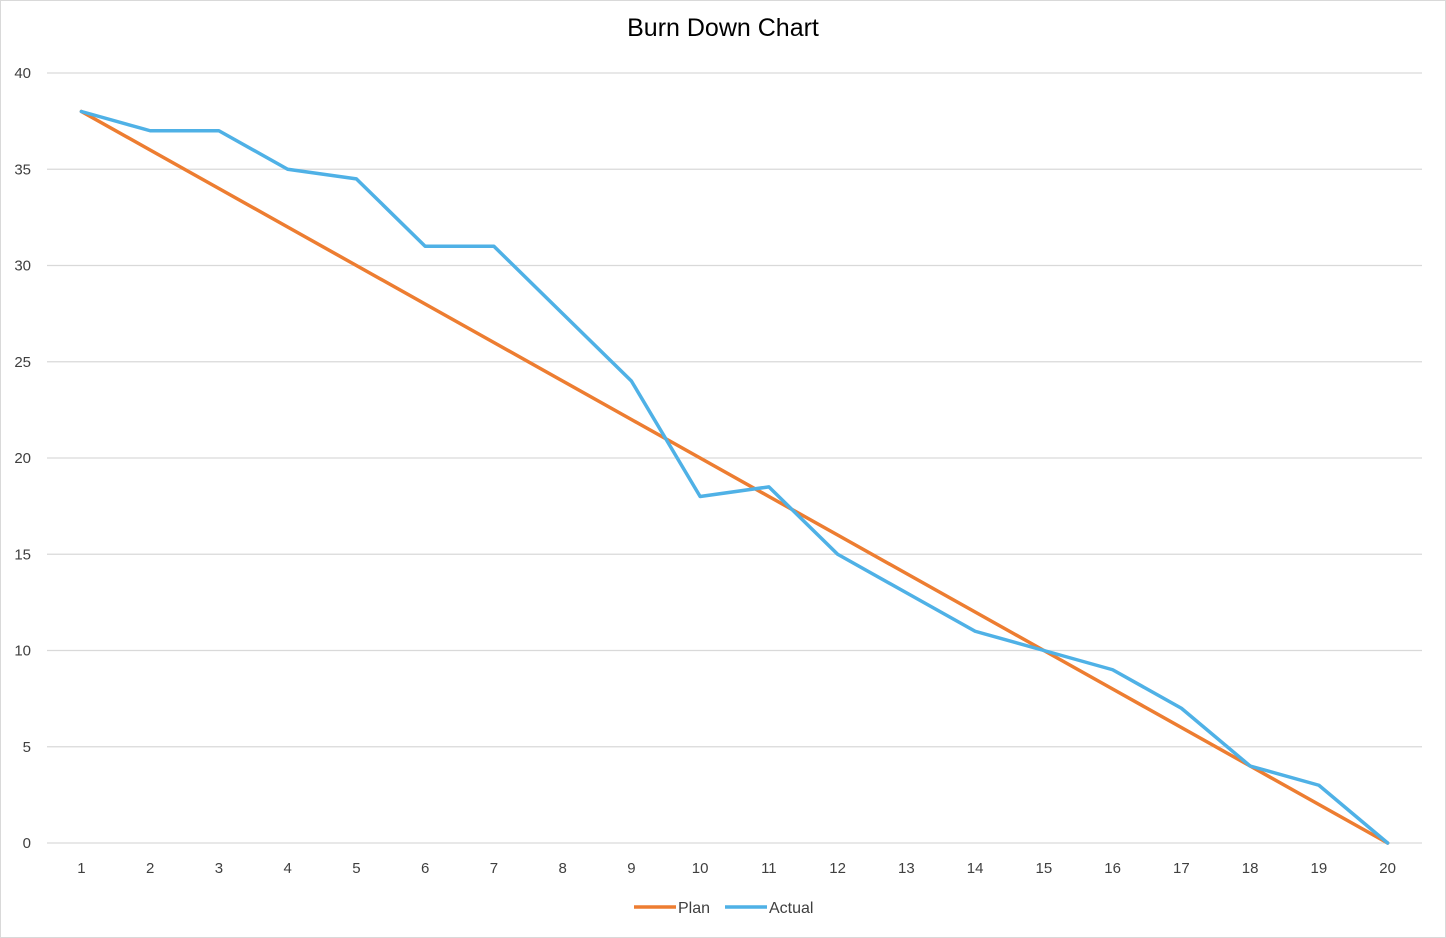 The width and height of the screenshot is (1446, 938). I want to click on x-tick-label: 11, so click(769, 868).